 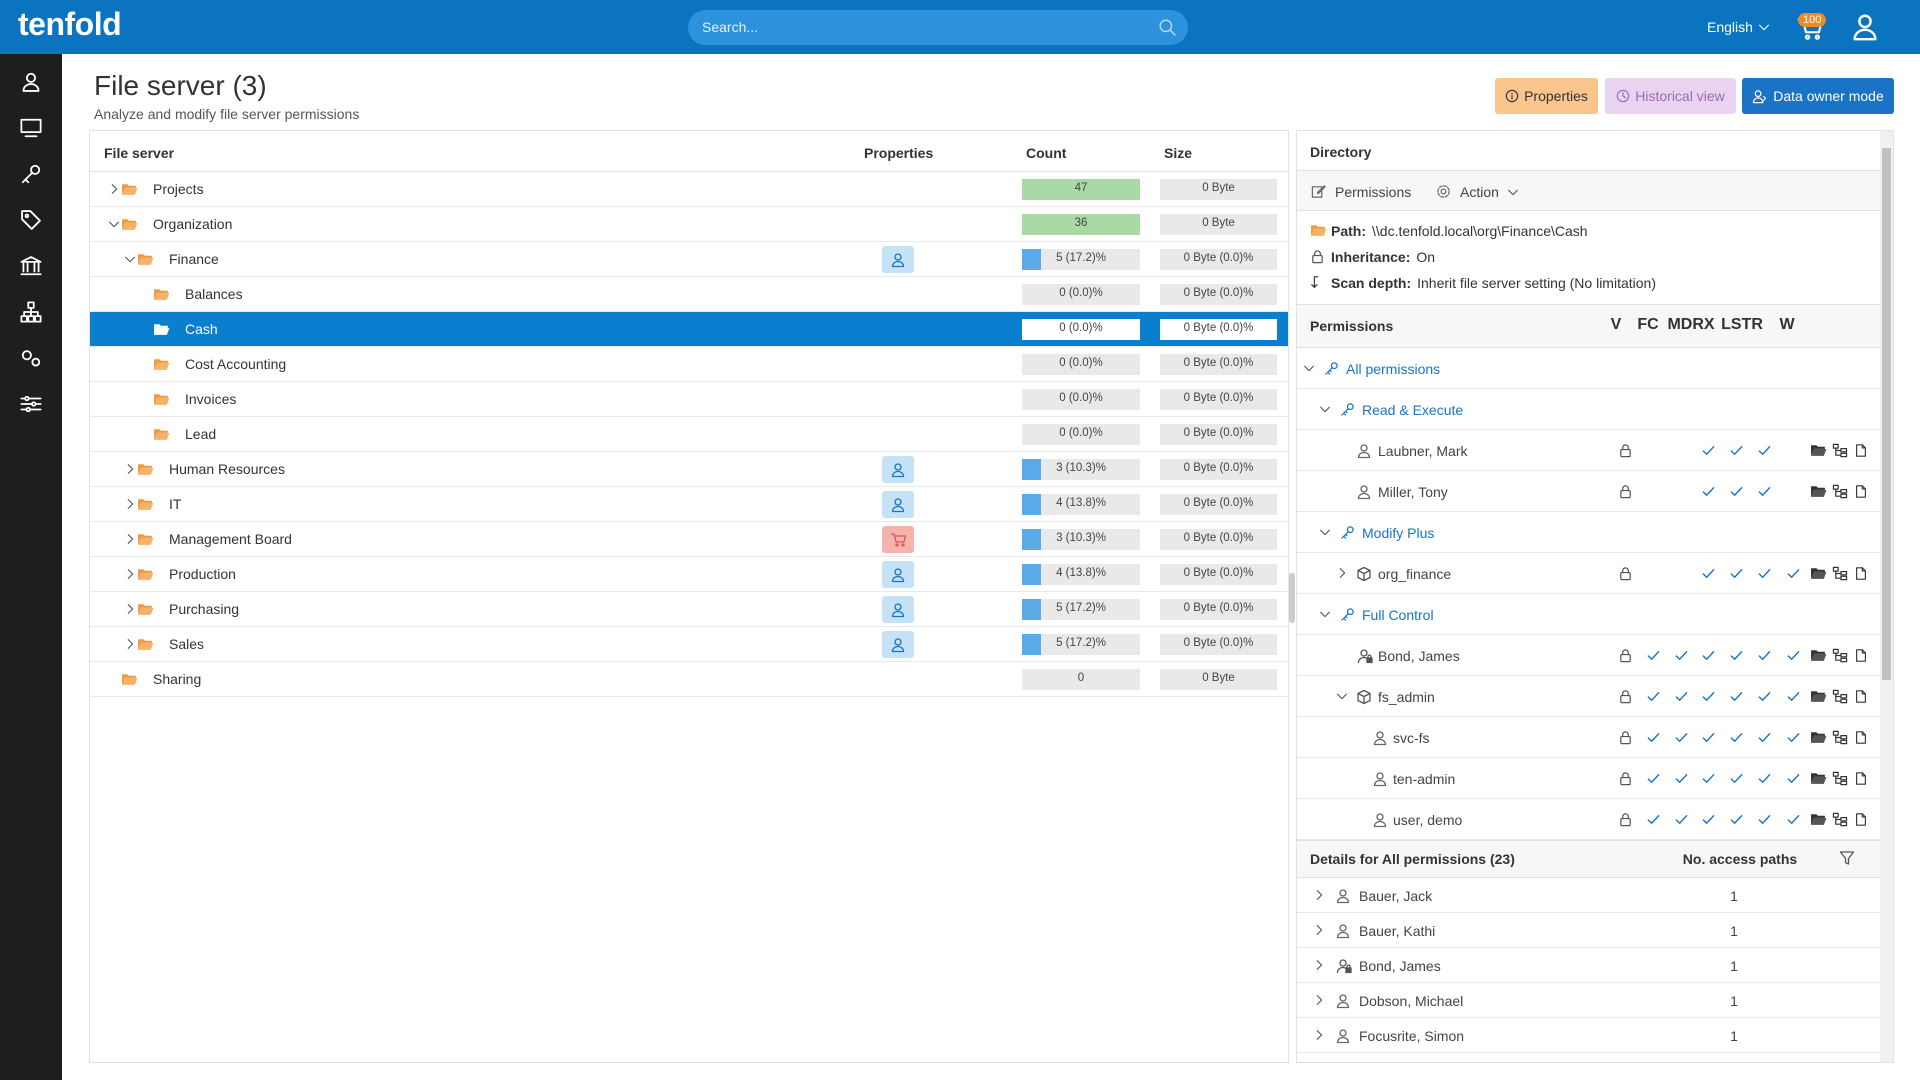 I want to click on tree-row: Finance 5 (17.2)% 0 Byte (0.0)%, so click(x=689, y=259).